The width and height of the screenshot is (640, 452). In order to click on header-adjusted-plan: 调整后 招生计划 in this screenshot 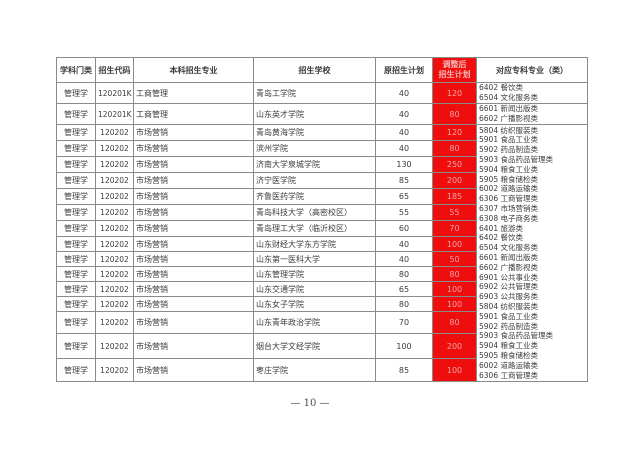, I will do `click(454, 70)`.